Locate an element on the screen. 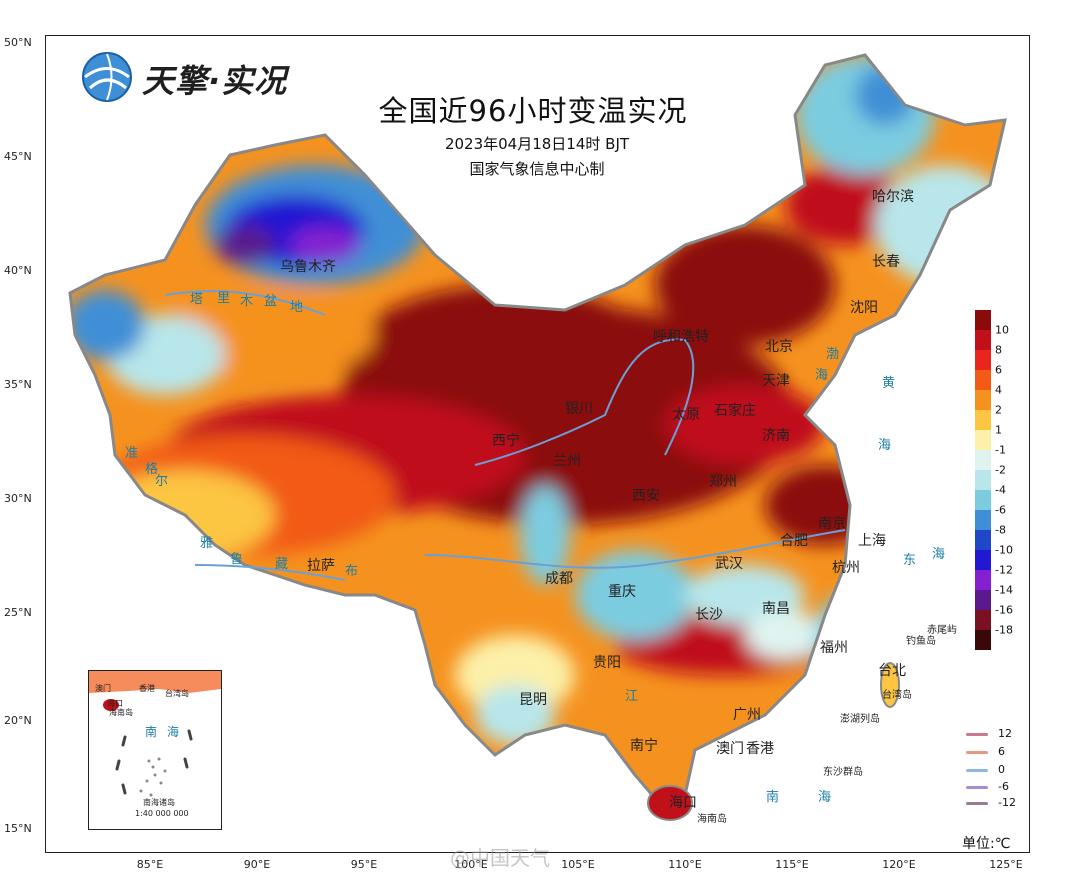 Image resolution: width=1080 pixels, height=880 pixels. sea-label: 渤 is located at coordinates (833, 354).